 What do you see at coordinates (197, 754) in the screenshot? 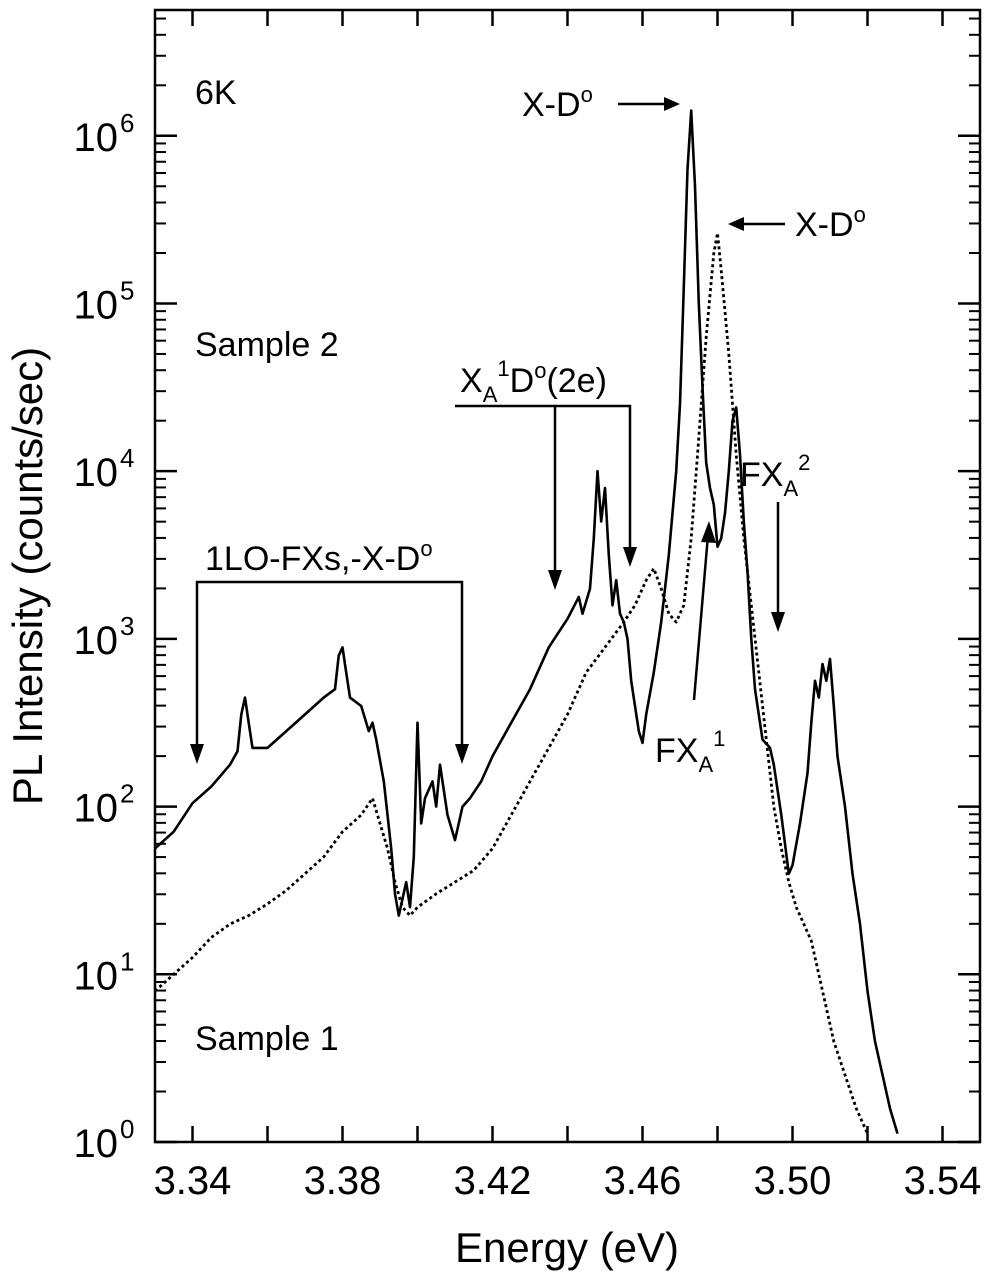
I see `arrowhead-1lo-left` at bounding box center [197, 754].